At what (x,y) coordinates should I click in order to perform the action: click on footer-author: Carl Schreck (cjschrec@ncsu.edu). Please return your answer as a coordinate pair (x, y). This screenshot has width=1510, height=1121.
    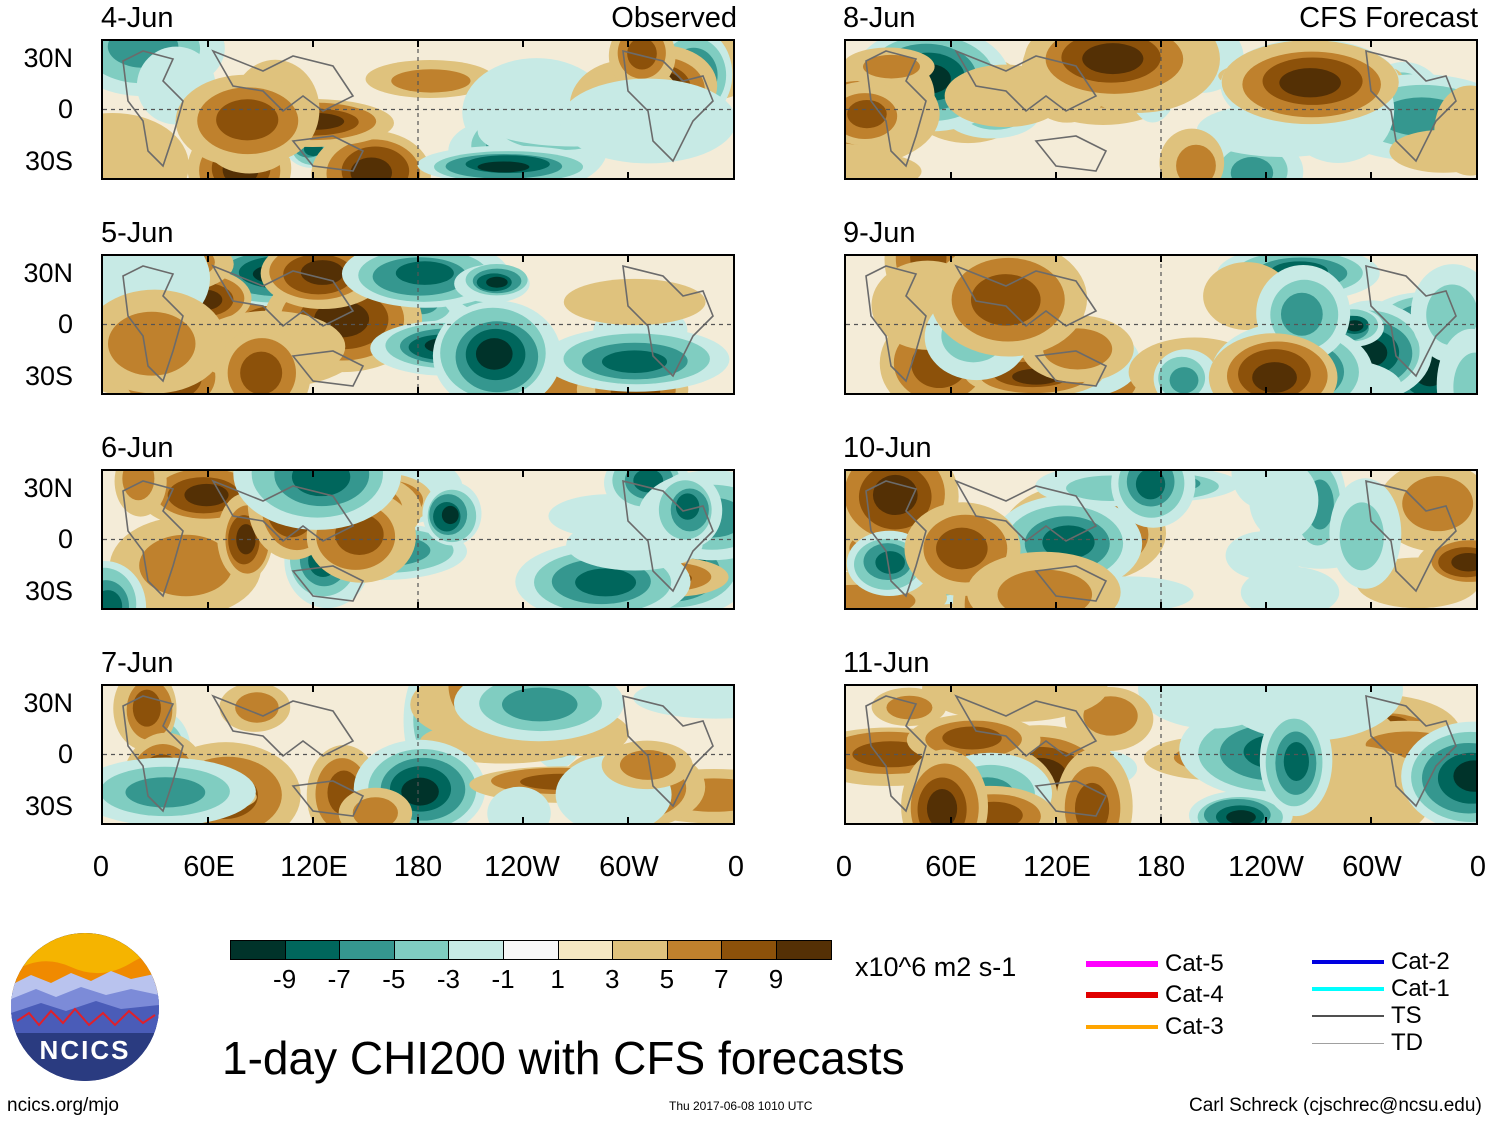
    Looking at the image, I should click on (1335, 1105).